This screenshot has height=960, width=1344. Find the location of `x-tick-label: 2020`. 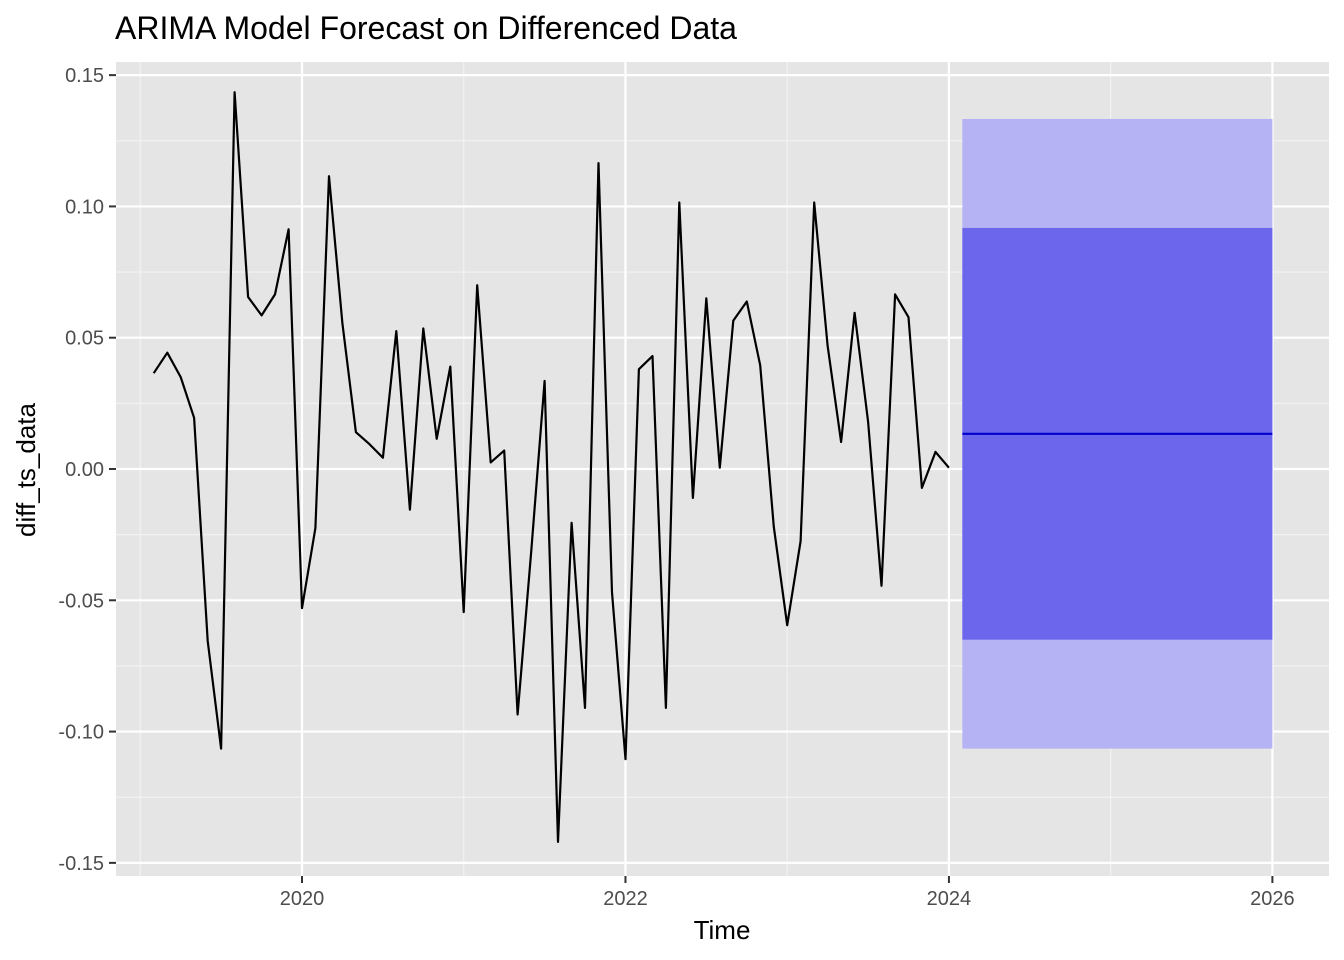

x-tick-label: 2020 is located at coordinates (302, 899).